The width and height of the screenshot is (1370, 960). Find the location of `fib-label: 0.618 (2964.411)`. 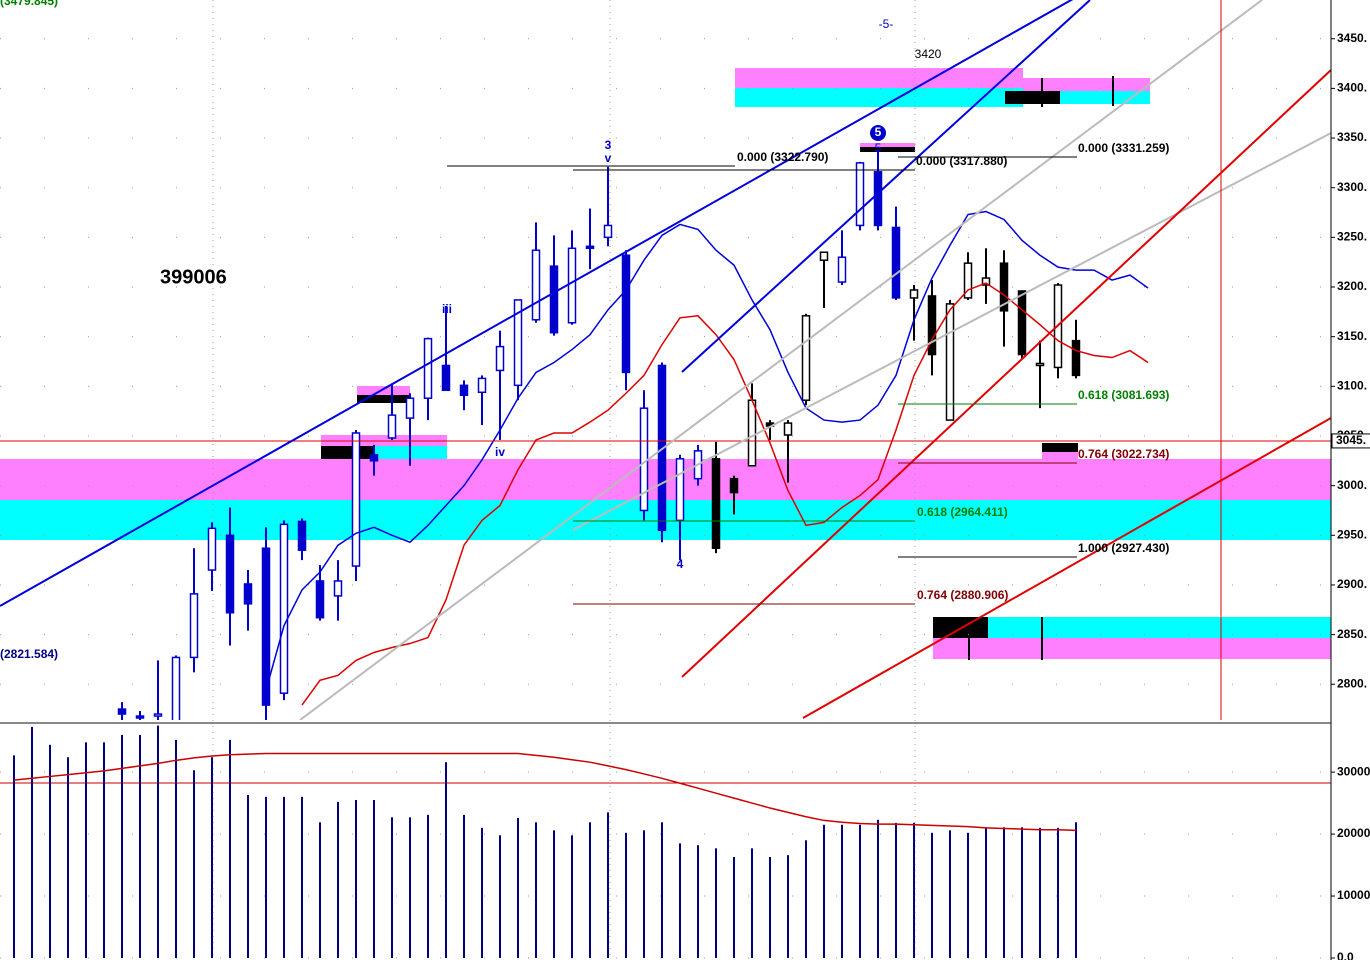

fib-label: 0.618 (2964.411) is located at coordinates (962, 512).